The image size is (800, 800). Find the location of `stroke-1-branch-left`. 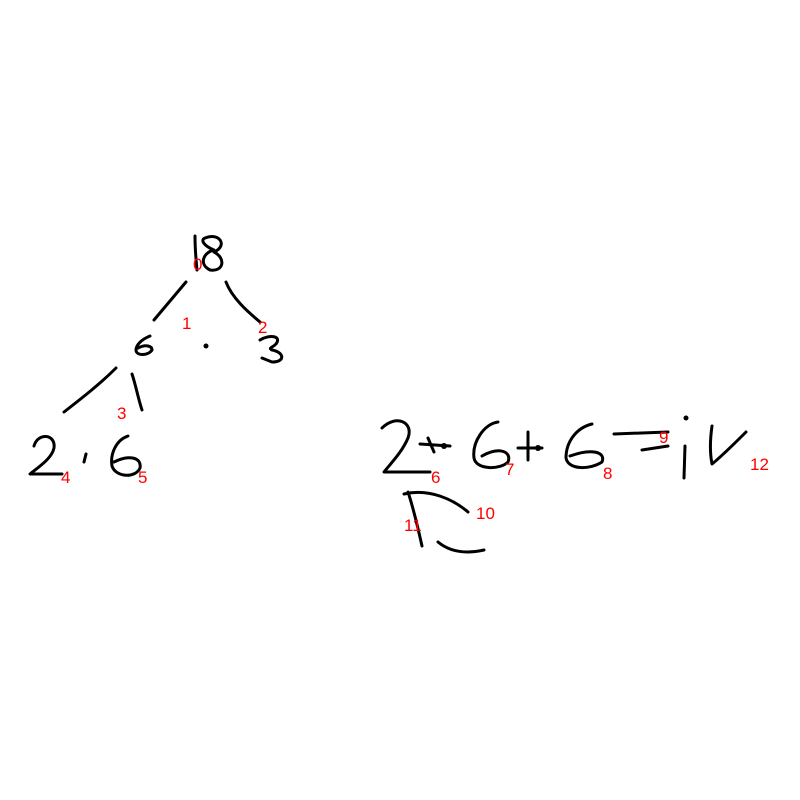

stroke-1-branch-left is located at coordinates (170, 301).